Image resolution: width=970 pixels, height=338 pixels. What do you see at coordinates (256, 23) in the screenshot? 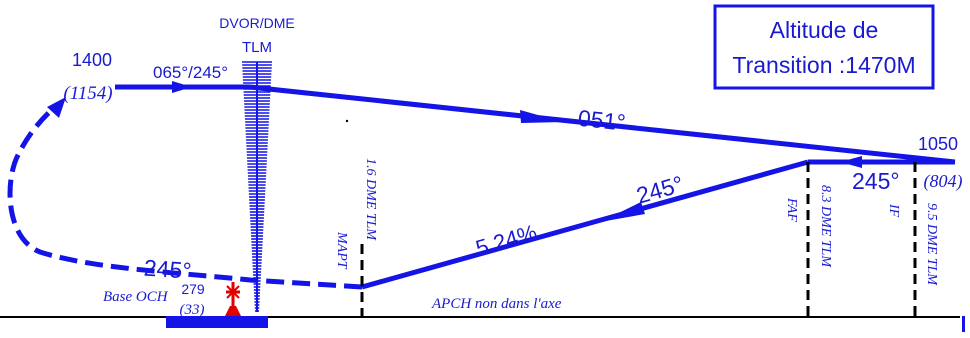
I see `navaid-type-label: DVOR/DME` at bounding box center [256, 23].